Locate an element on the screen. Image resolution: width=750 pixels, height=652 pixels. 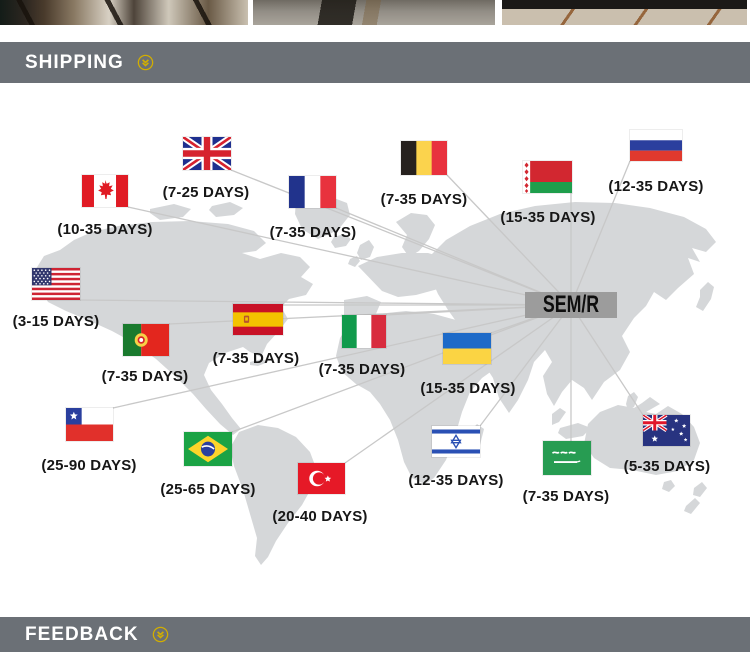
route-line-israel is located at coordinates (525, 365).